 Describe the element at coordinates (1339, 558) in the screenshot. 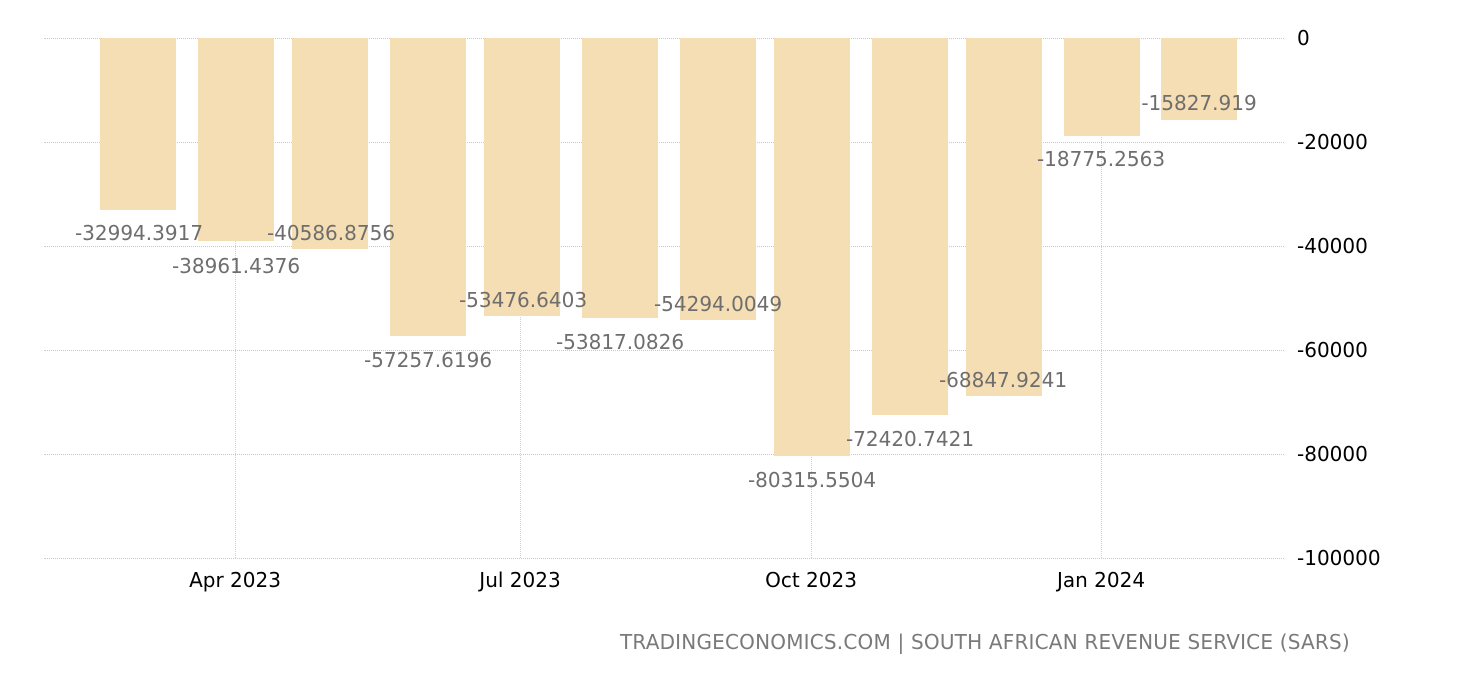

I see `y-tick: -100000` at that location.